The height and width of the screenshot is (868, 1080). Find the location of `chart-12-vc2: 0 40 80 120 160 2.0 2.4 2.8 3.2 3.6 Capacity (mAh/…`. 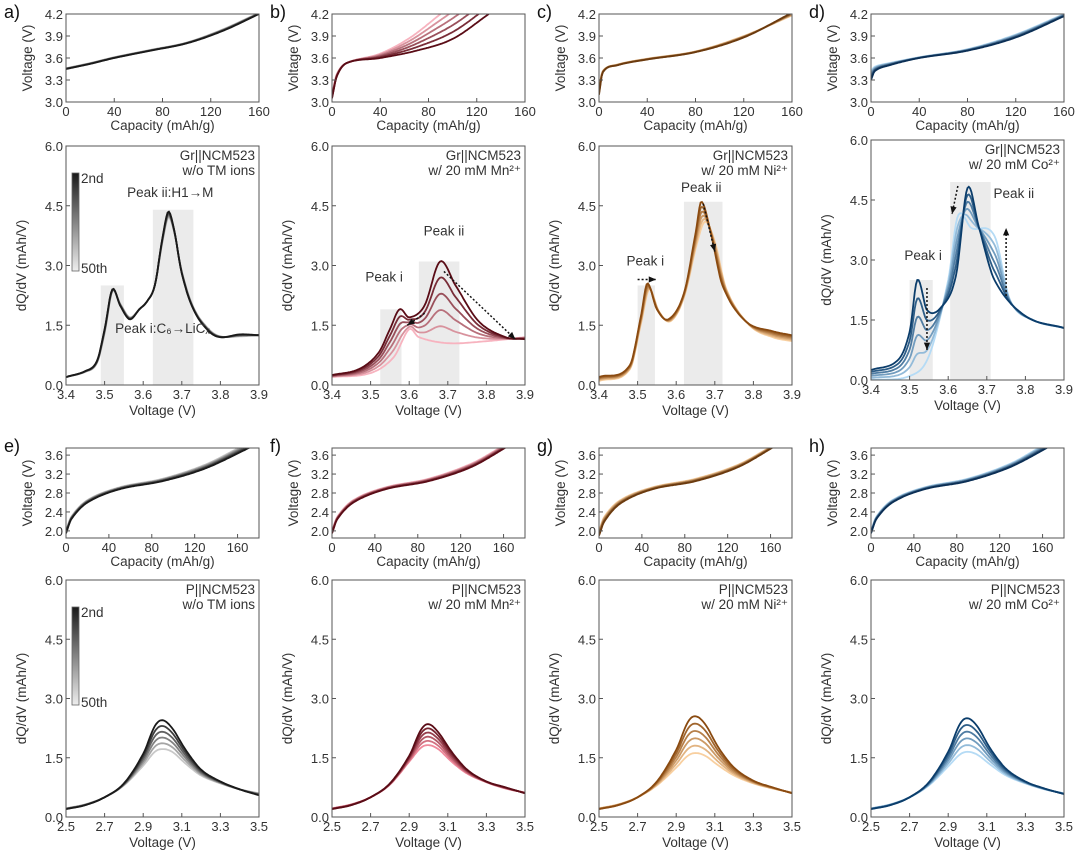

chart-12-vc2: 0 40 80 120 160 2.0 2.4 2.8 3.2 3.6 Capacity (mAh/… is located at coordinates (665, 502).